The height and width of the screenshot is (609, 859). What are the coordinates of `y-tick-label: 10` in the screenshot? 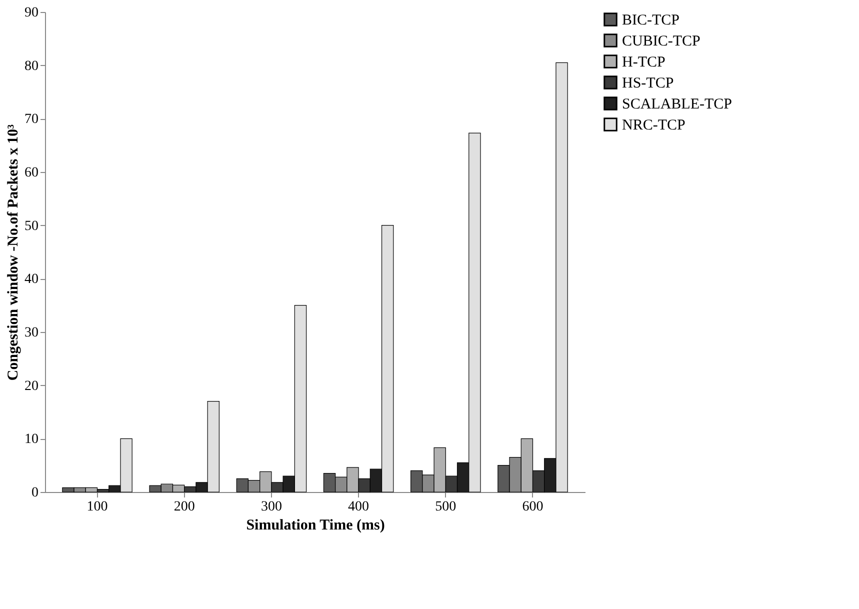 It's located at (31, 440).